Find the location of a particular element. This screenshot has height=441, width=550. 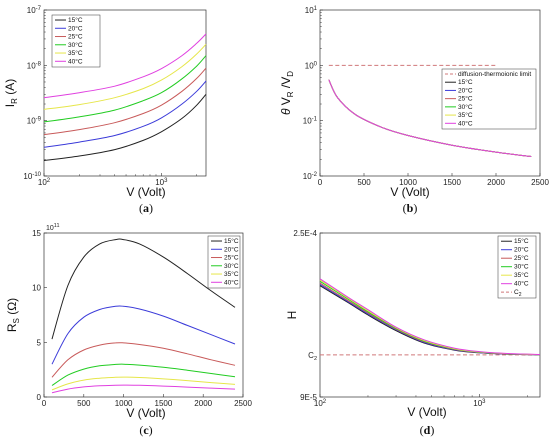

panel-letter: c is located at coordinates (146, 430).